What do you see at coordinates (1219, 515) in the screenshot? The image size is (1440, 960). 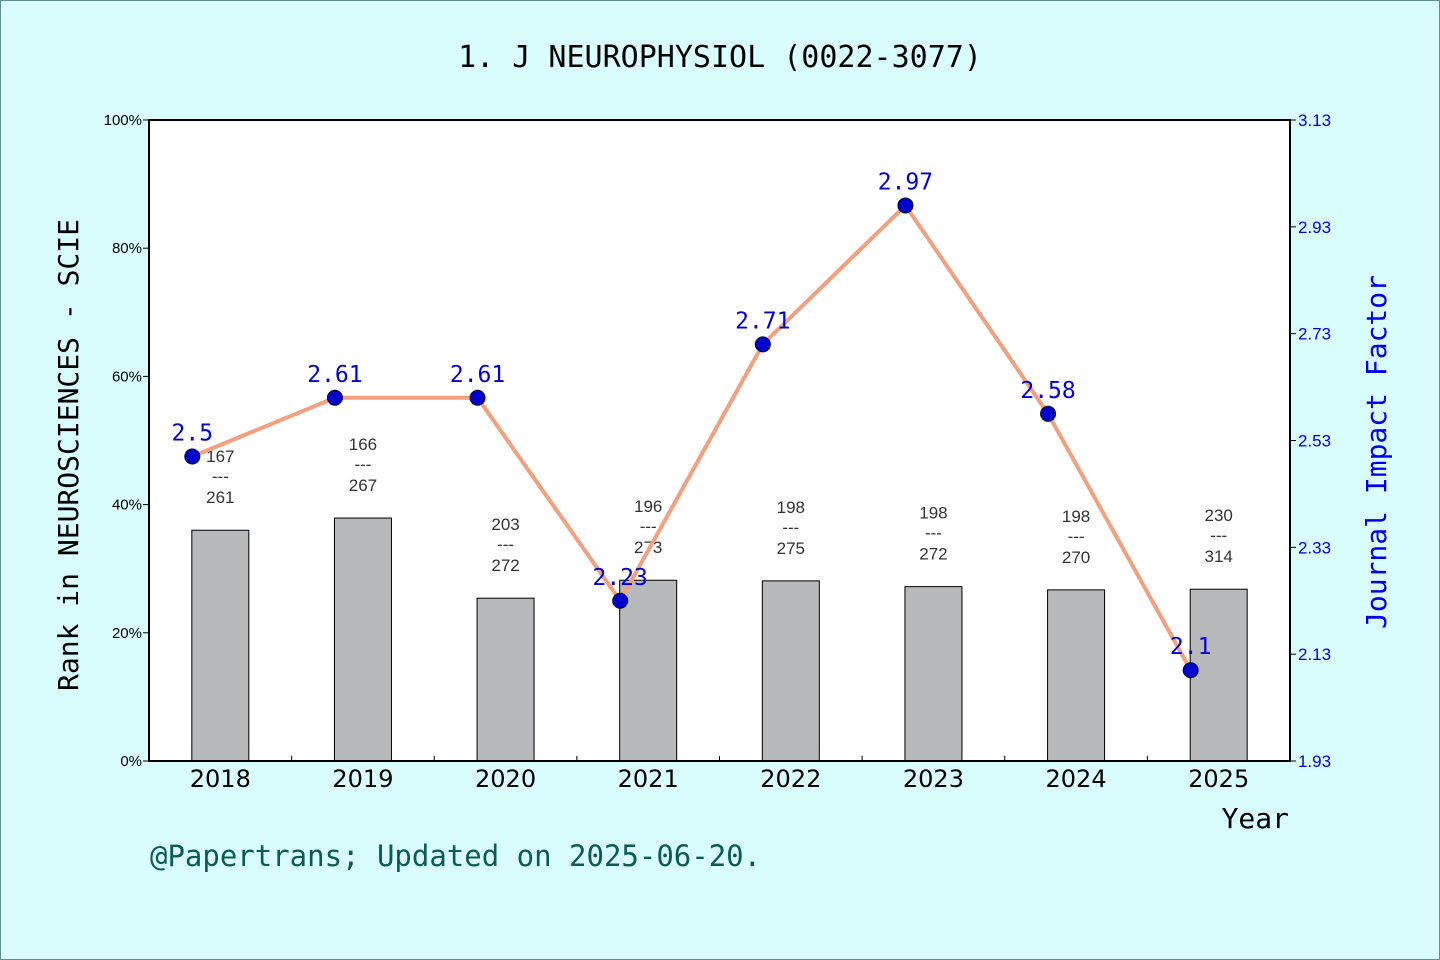 I see `rank-value-label: 230` at bounding box center [1219, 515].